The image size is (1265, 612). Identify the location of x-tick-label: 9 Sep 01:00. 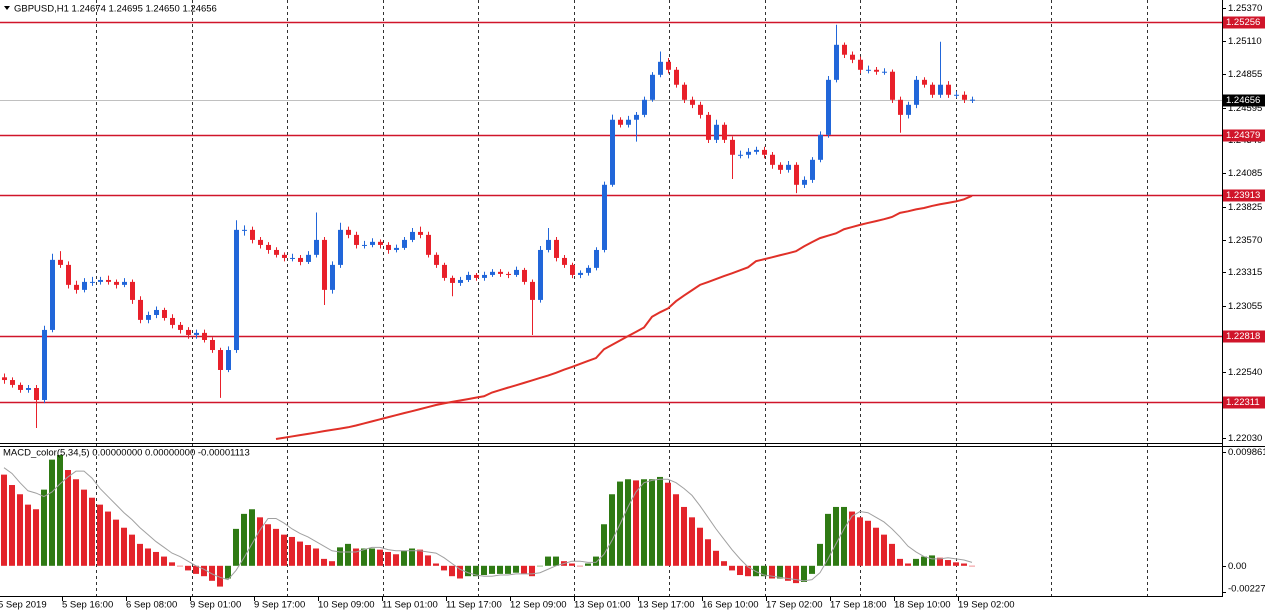
(215, 605).